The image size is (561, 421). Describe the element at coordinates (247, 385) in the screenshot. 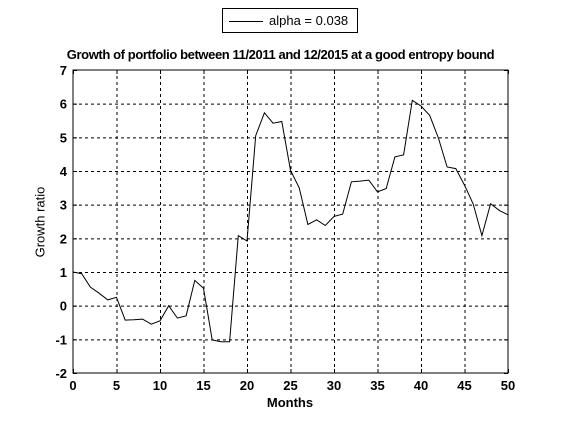

I see `x-tick-label: 20` at that location.